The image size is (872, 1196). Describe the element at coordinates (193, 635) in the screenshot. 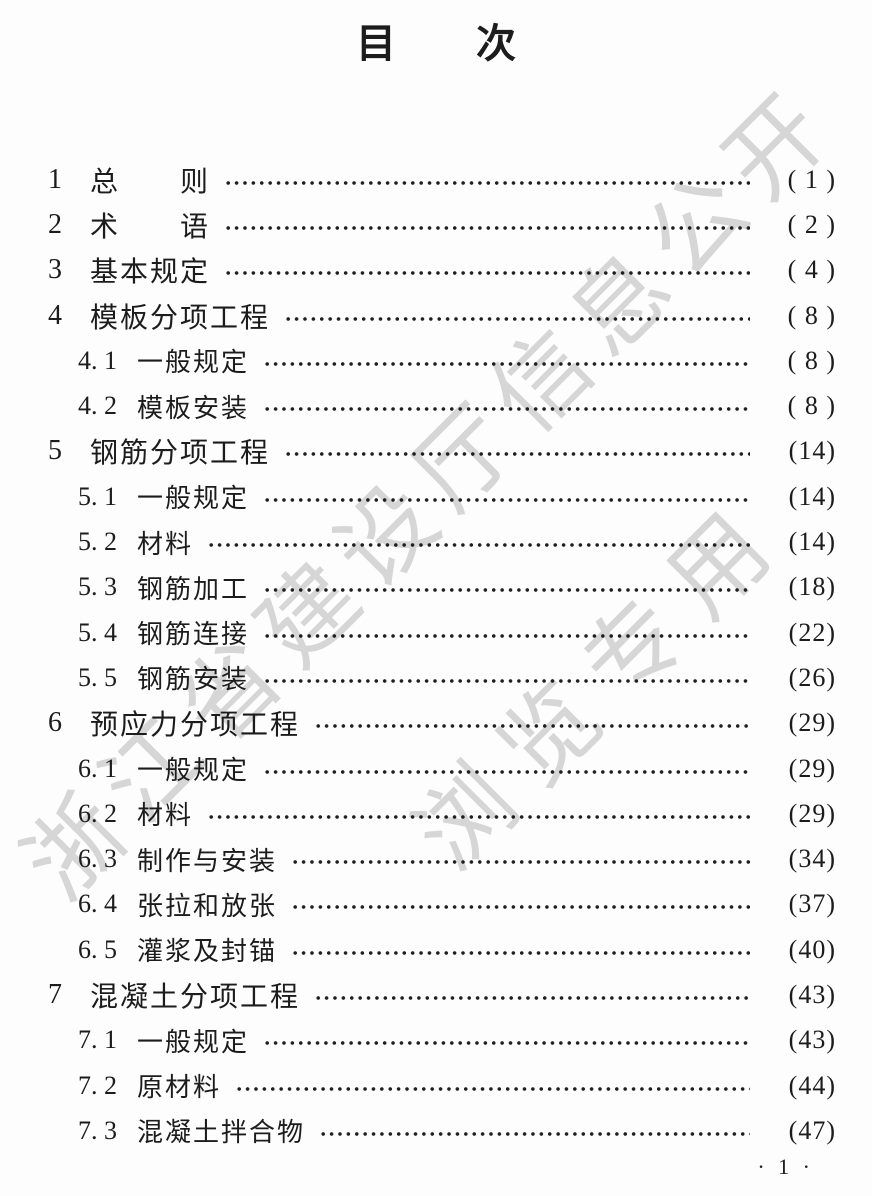

I see `toc-entry-title: 钢筋连接` at that location.